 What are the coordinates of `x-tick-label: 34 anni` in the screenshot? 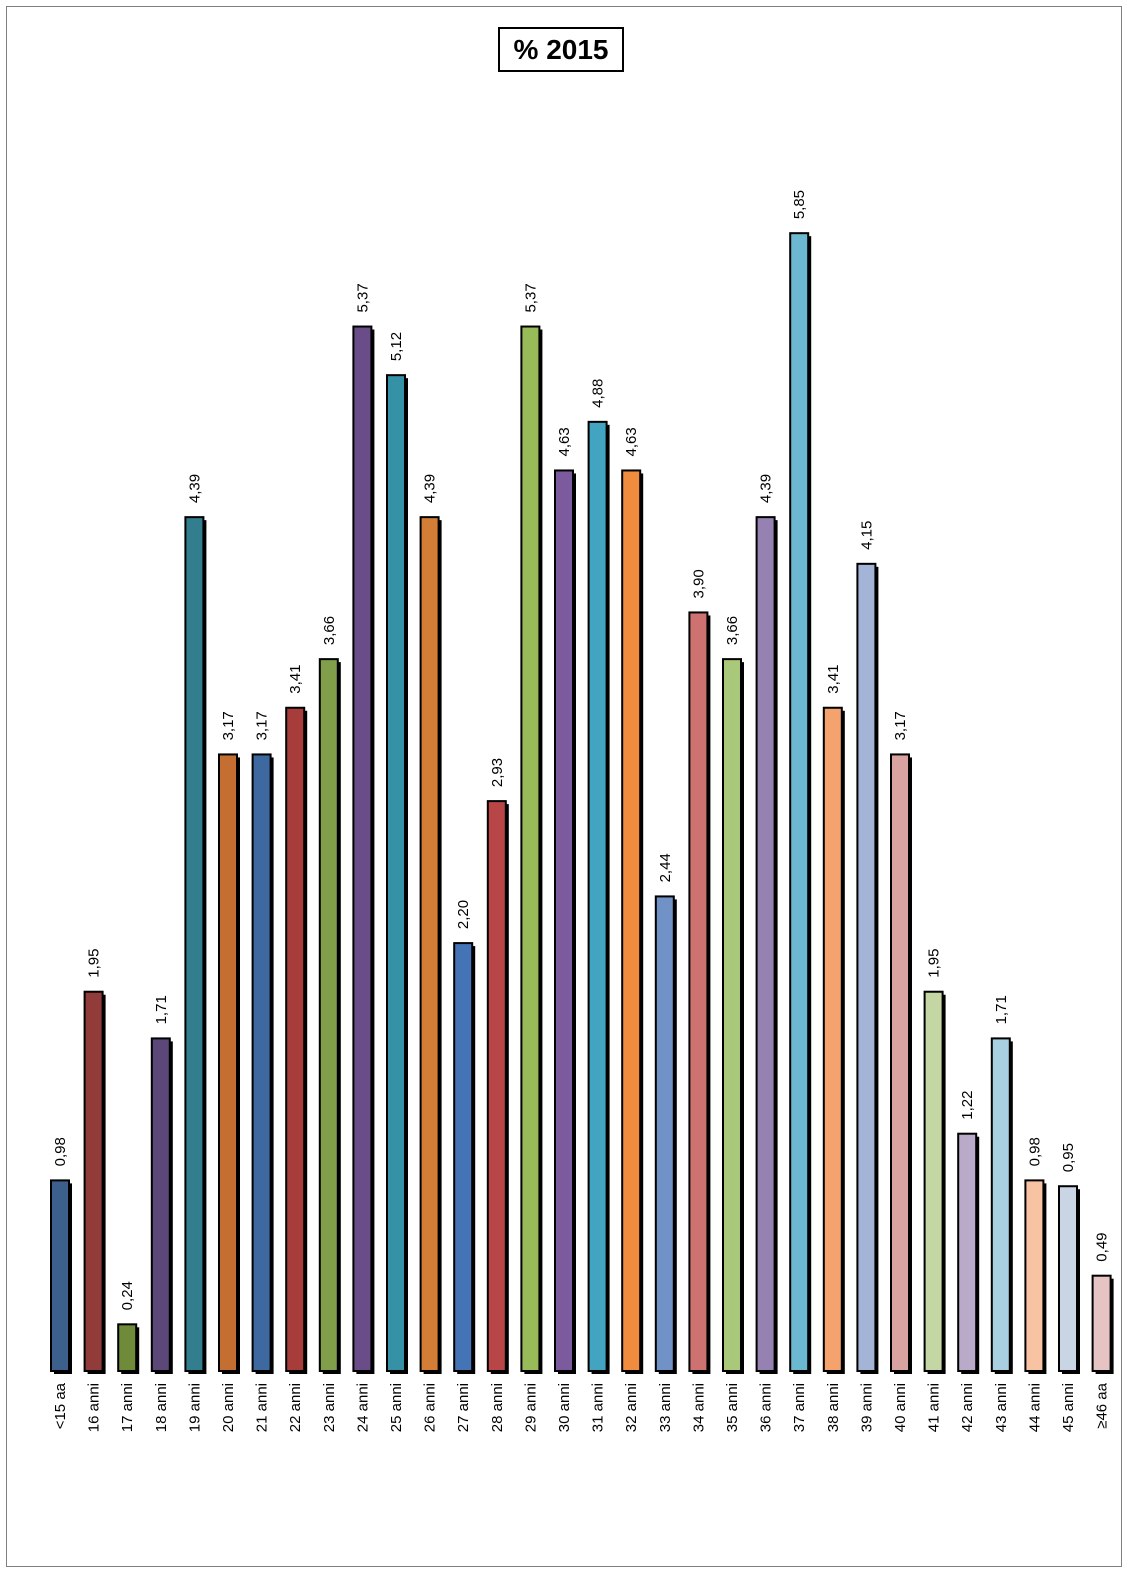 It's located at (698, 1407).